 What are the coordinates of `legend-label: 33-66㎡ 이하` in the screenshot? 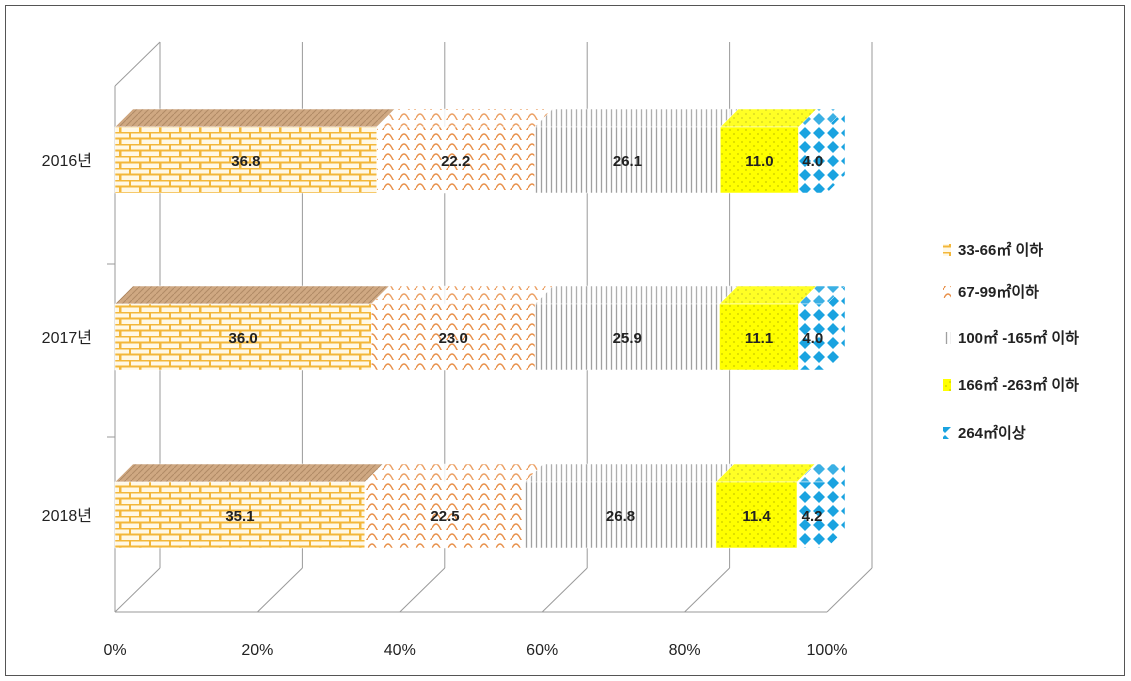 It's located at (1000, 250).